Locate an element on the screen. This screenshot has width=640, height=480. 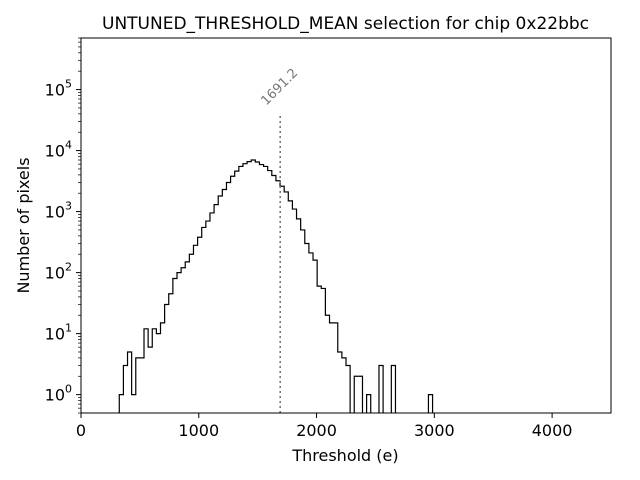
y-tick-label: 10³ is located at coordinates (58, 211).